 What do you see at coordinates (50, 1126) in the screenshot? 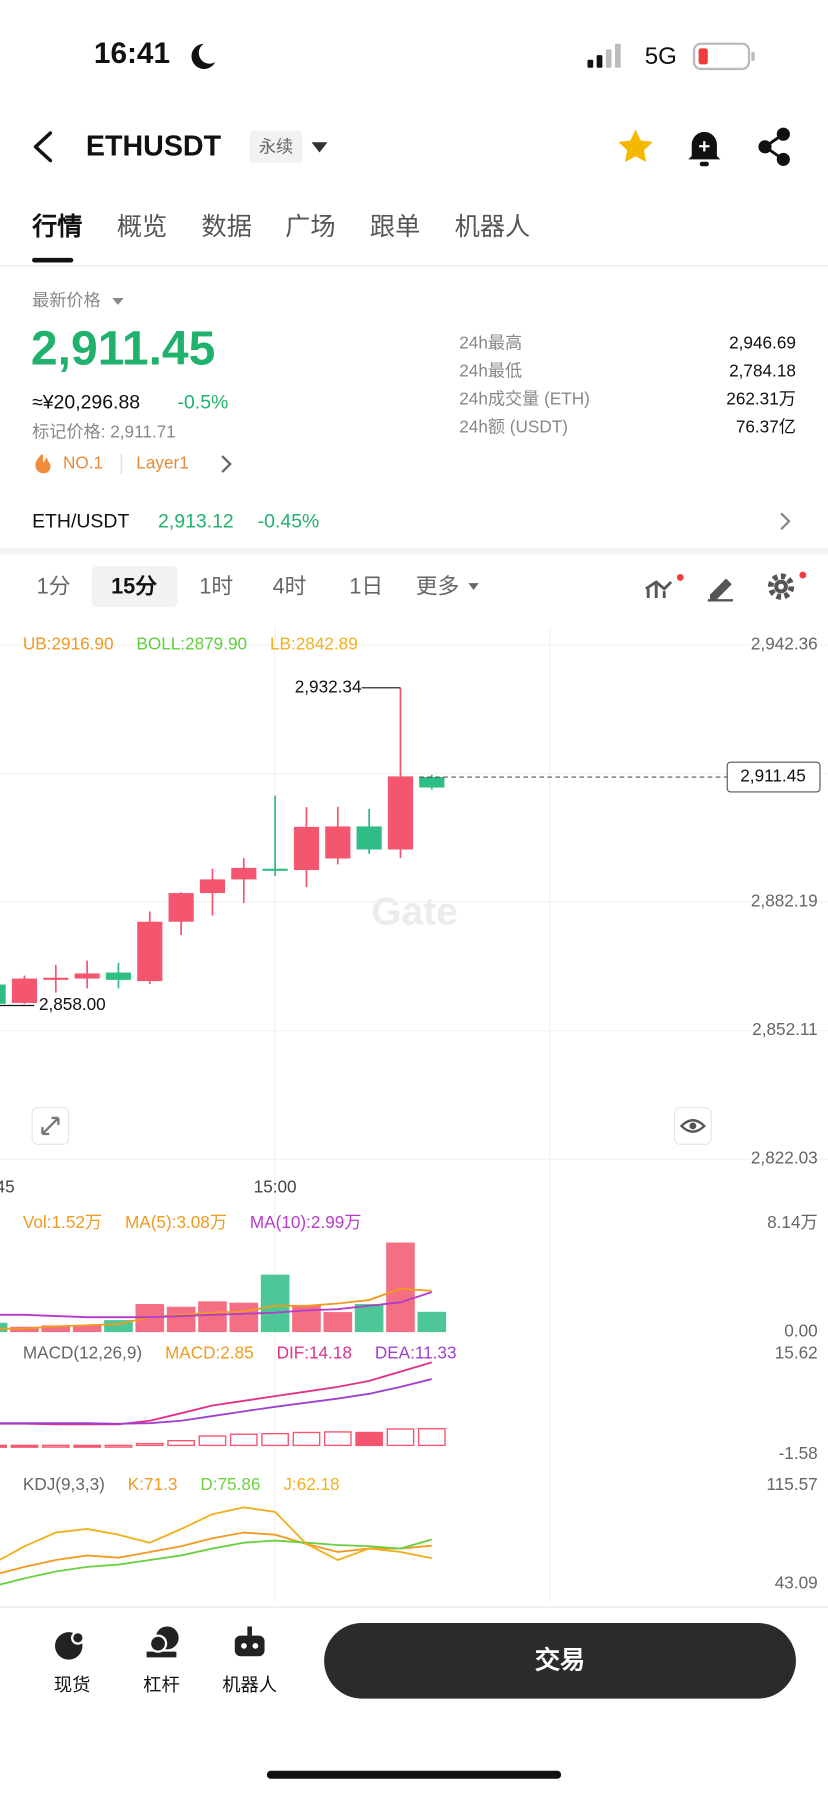
I see `expand-button` at bounding box center [50, 1126].